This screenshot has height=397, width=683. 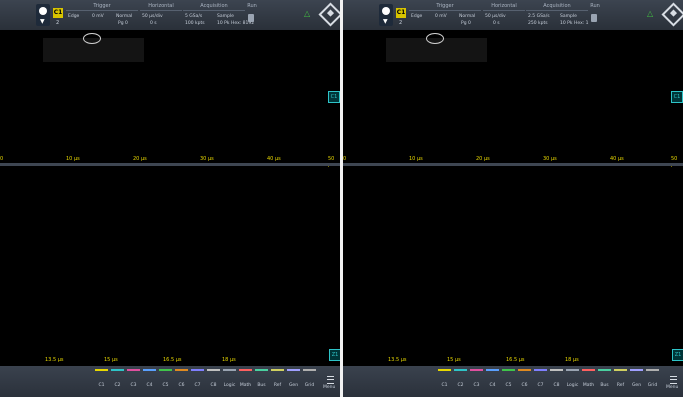 What do you see at coordinates (213, 385) in the screenshot?
I see `signal-button-label: C8` at bounding box center [213, 385].